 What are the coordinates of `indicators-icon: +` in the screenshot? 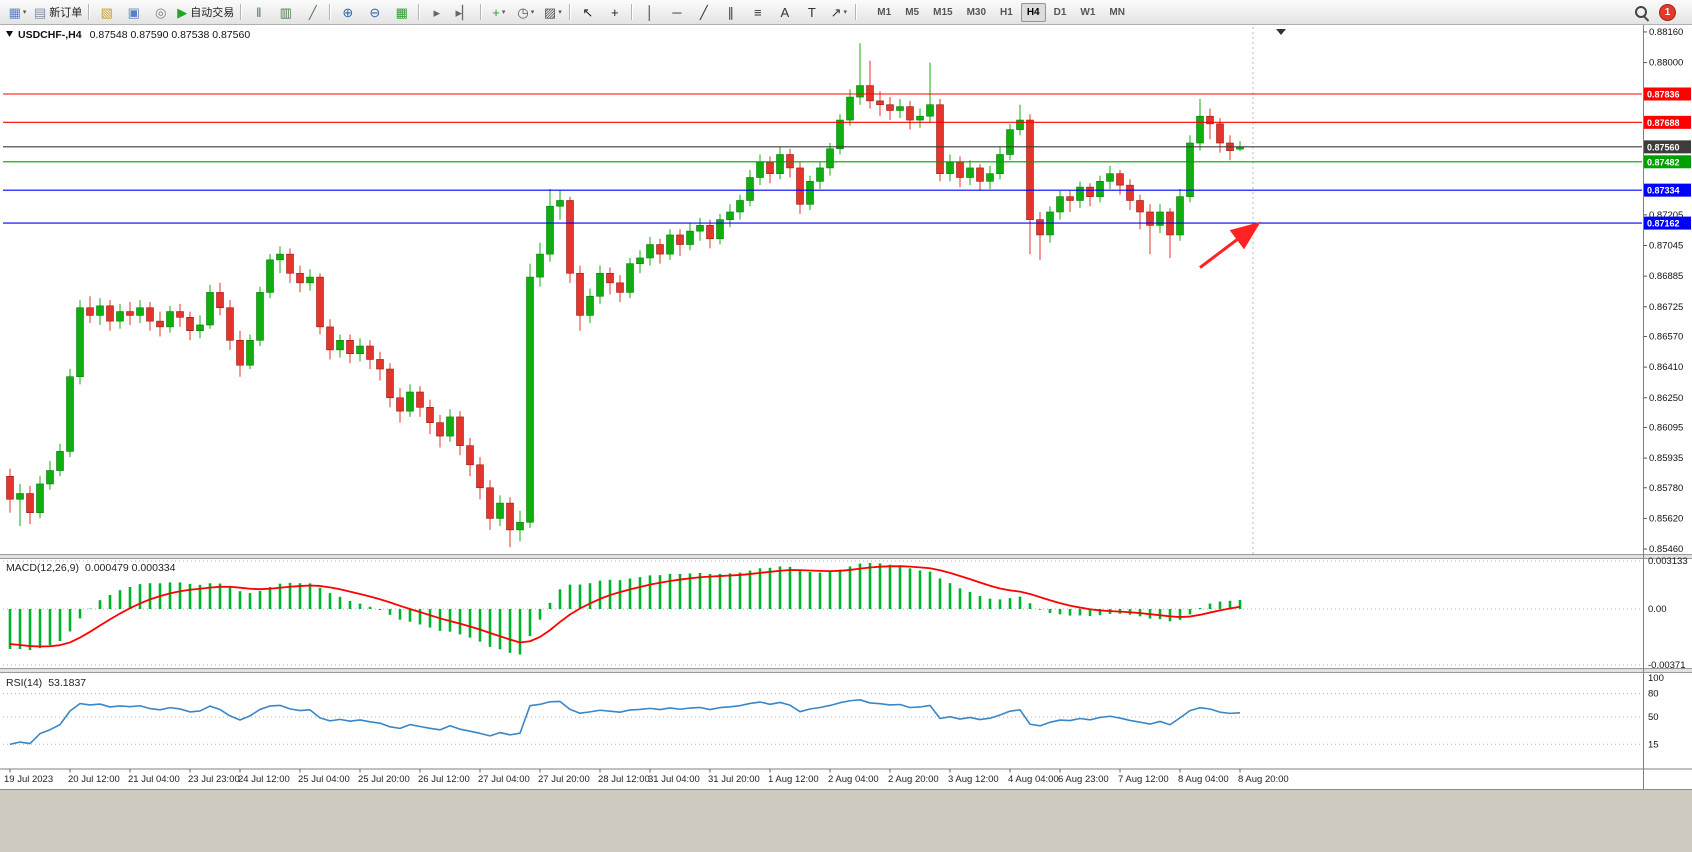 It's located at (496, 12).